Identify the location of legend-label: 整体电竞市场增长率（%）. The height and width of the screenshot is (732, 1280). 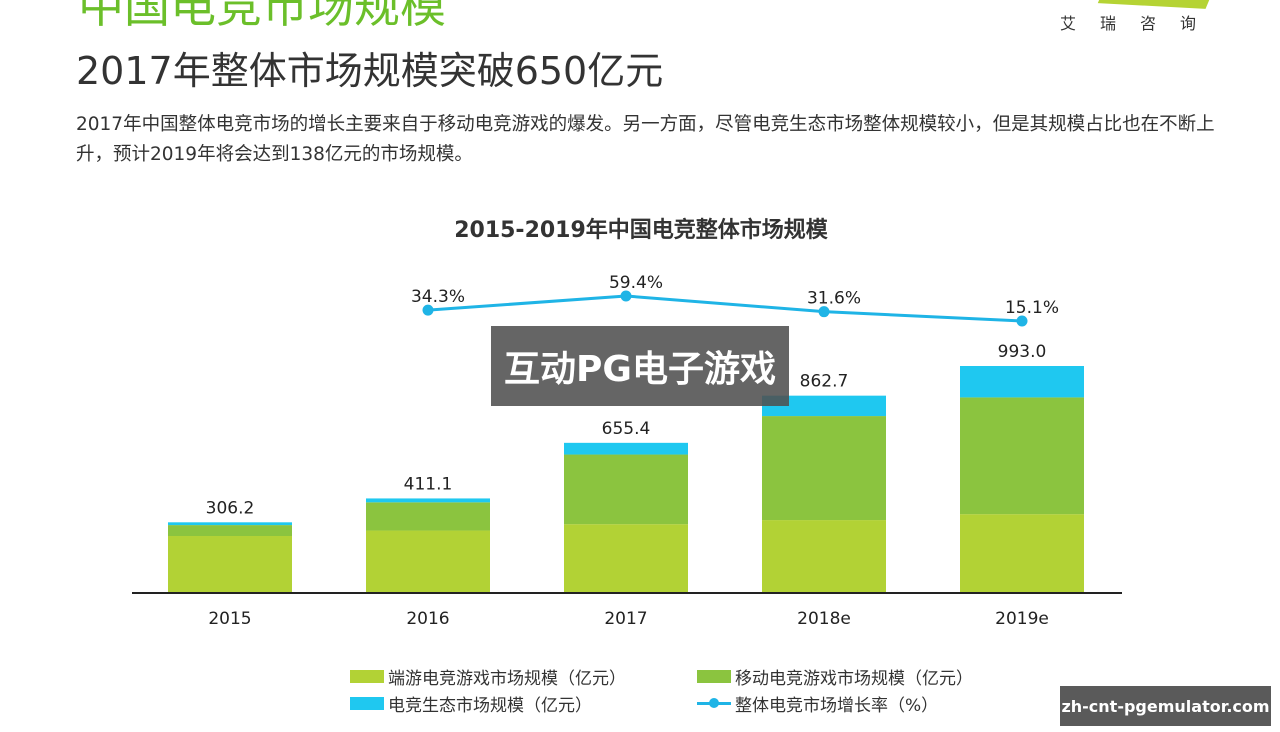
(837, 706).